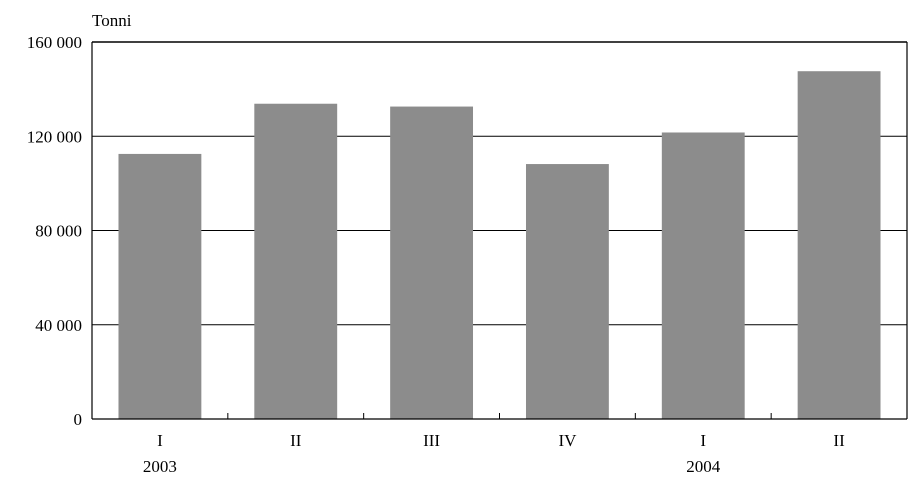 The height and width of the screenshot is (482, 913). I want to click on y-tick-label: 0, so click(78, 419).